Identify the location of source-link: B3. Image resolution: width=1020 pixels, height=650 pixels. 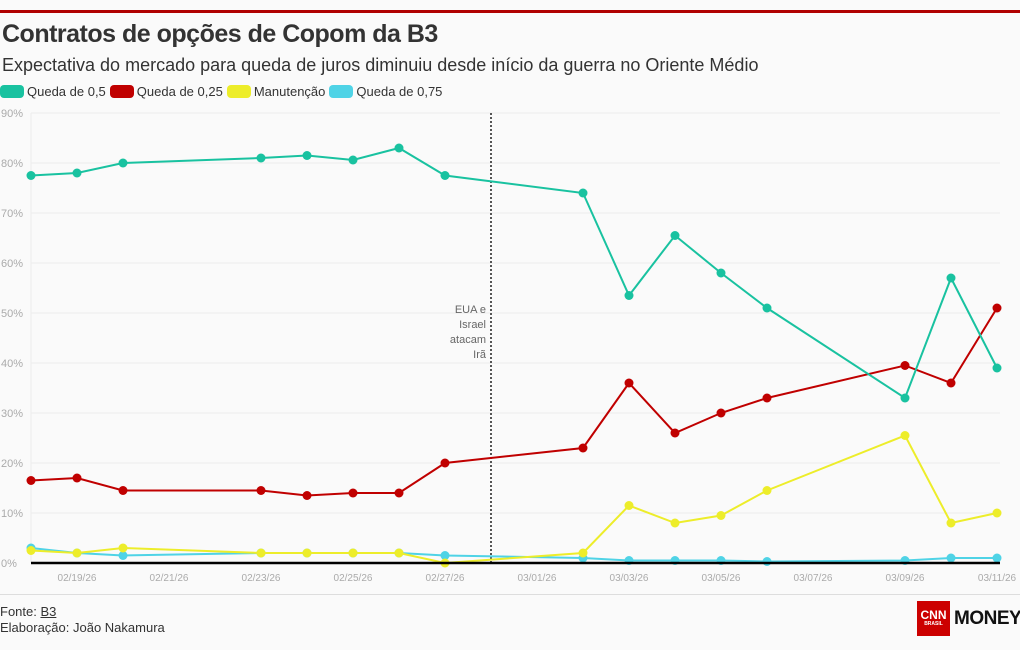
(48, 611).